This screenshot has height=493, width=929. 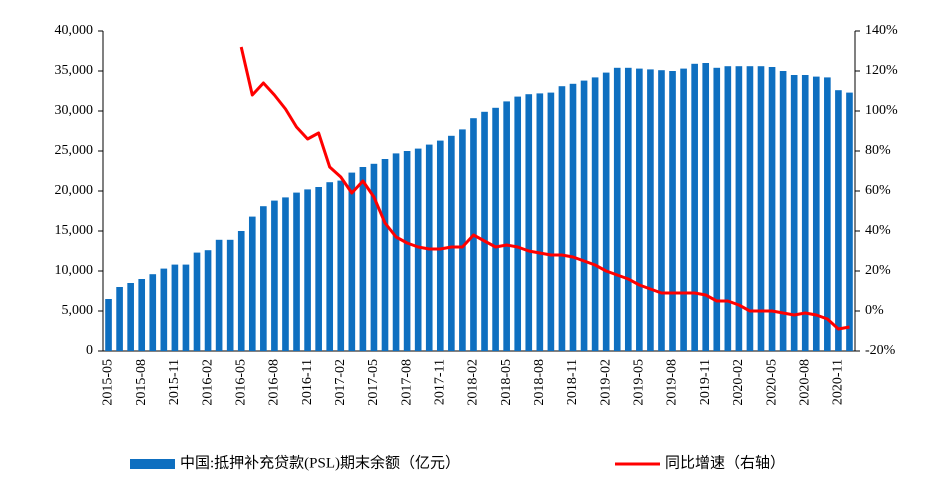 What do you see at coordinates (89, 350) in the screenshot?
I see `y-tick-label: 0` at bounding box center [89, 350].